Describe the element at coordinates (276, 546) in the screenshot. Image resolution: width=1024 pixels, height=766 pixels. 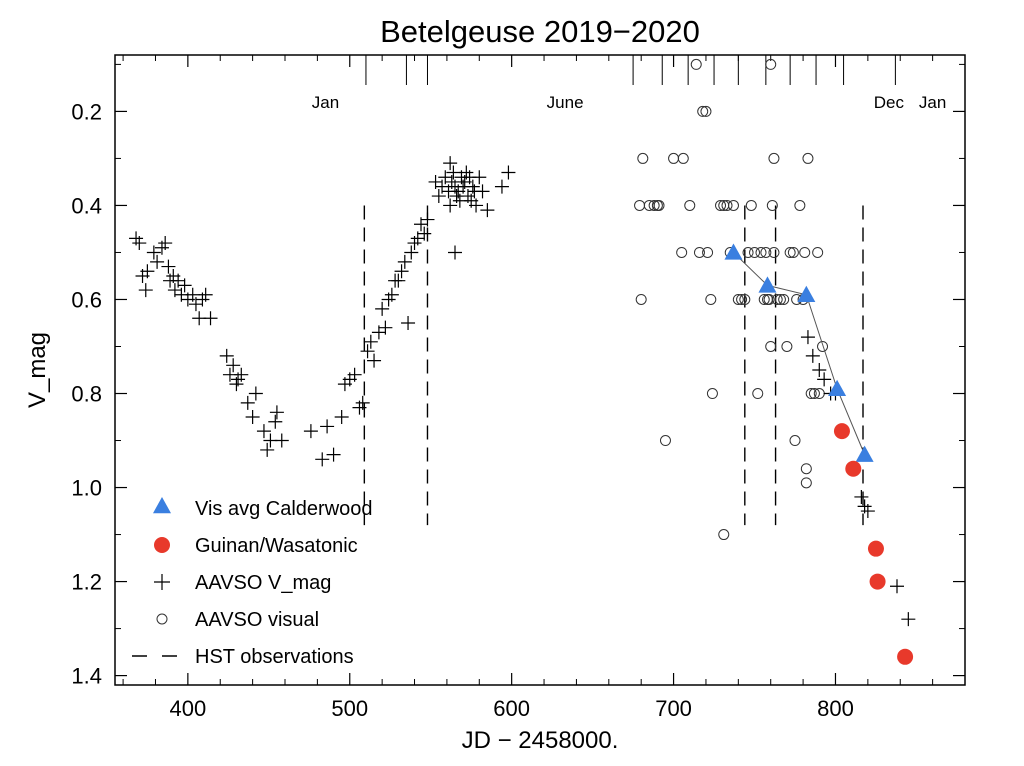
I see `legend-label: Guinan/Wasatonic` at that location.